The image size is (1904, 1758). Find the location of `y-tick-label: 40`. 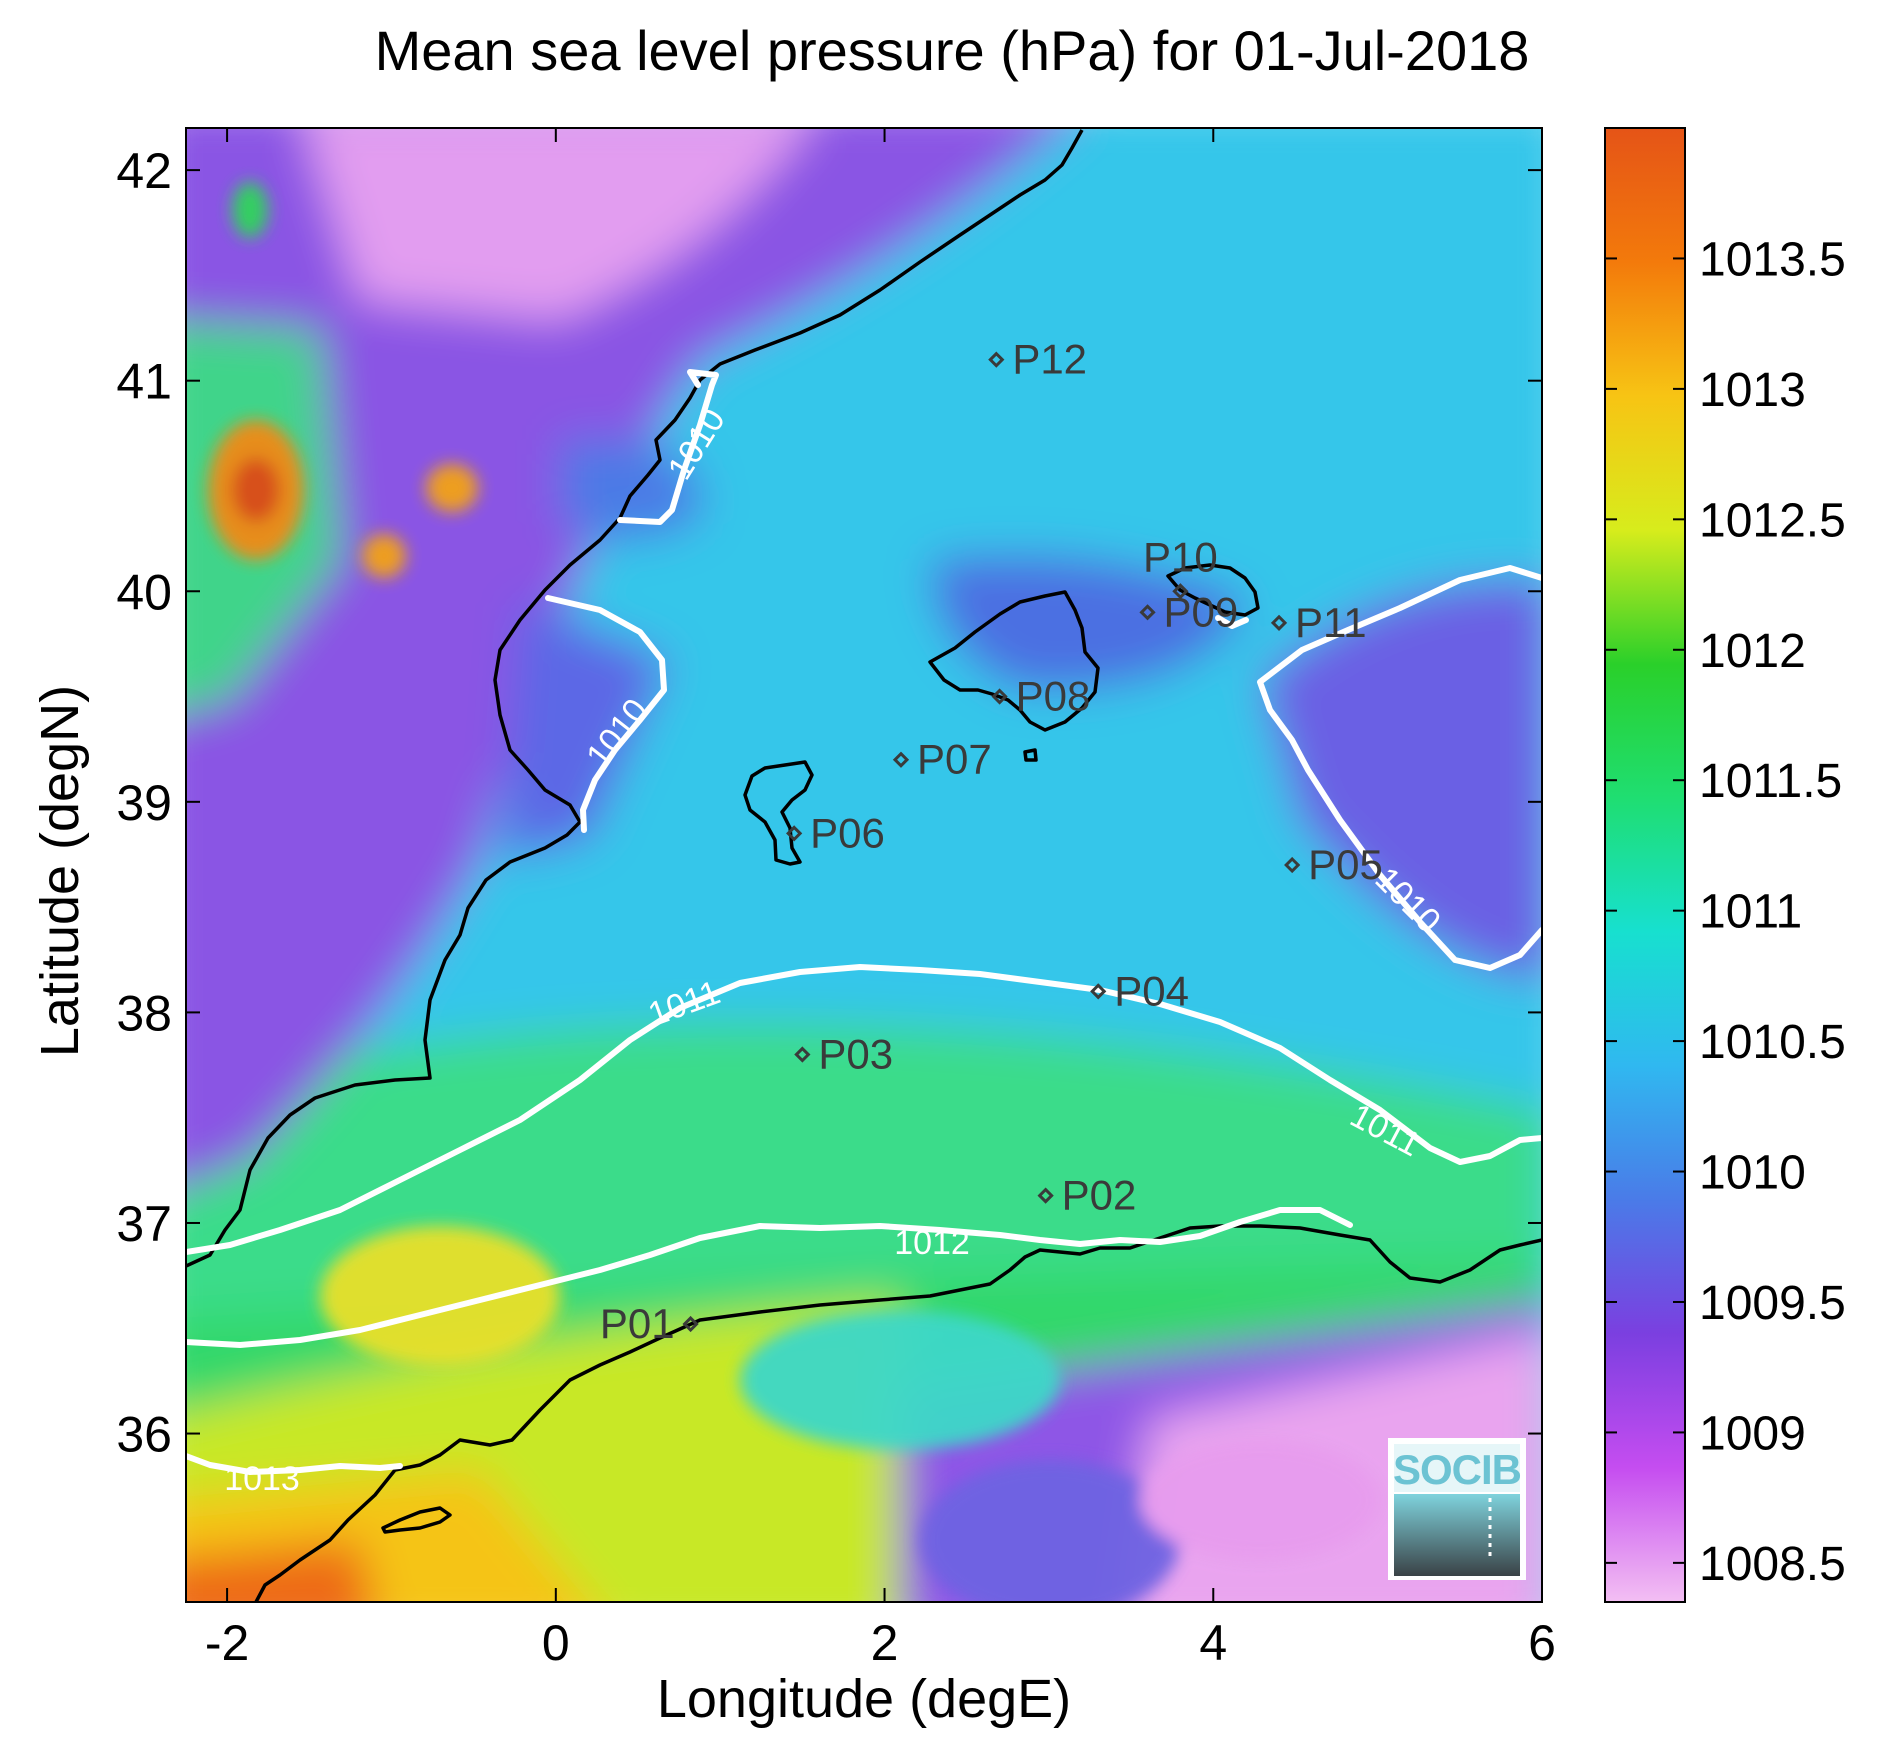

y-tick-label: 40 is located at coordinates (144, 592).